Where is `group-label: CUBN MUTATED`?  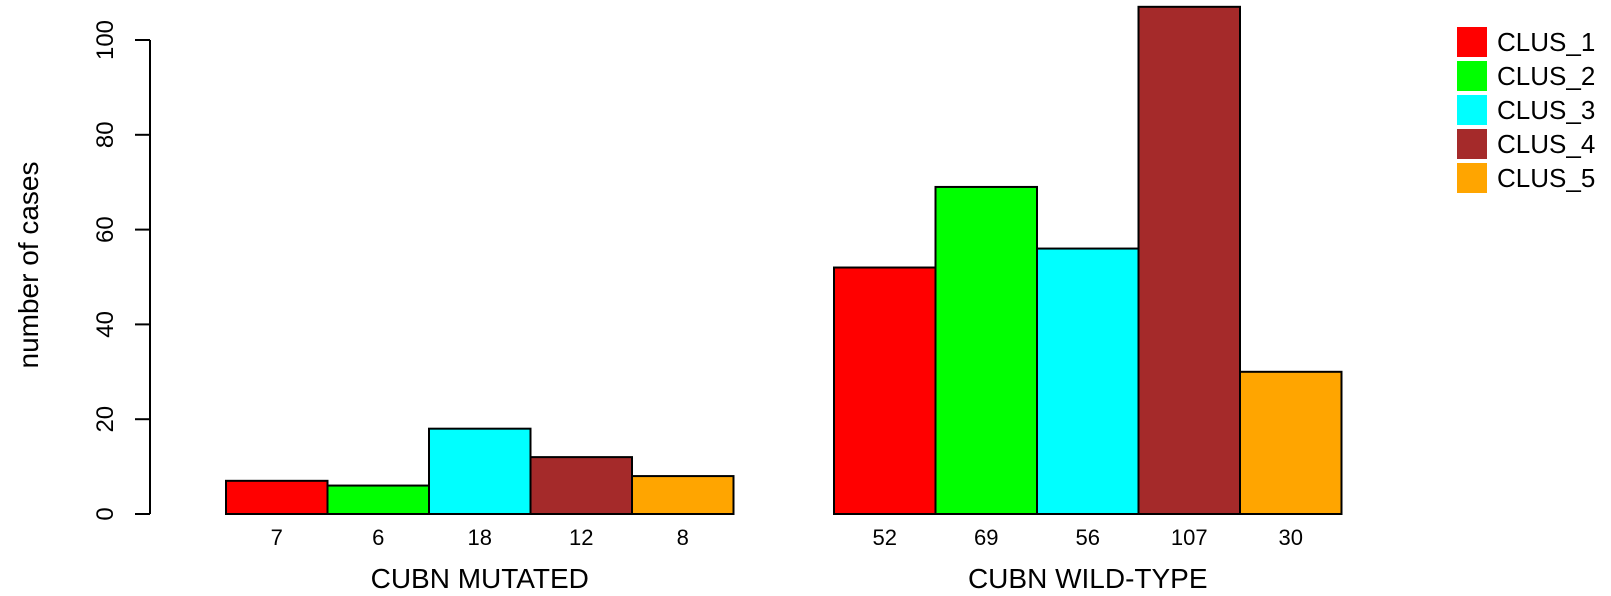
group-label: CUBN MUTATED is located at coordinates (480, 578).